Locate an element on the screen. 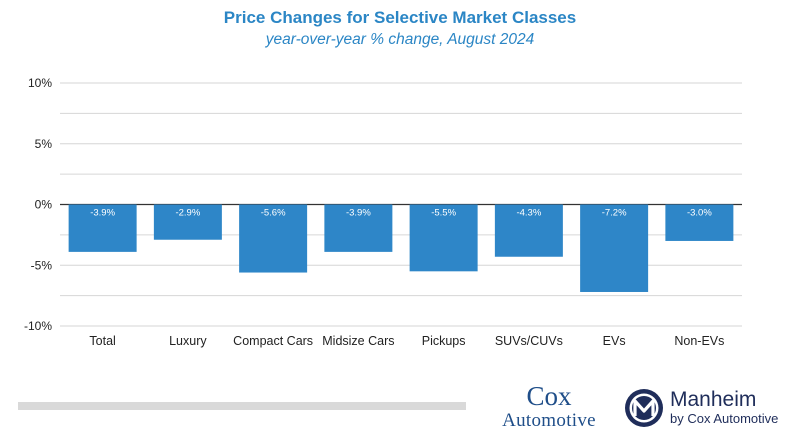 The width and height of the screenshot is (800, 442). automotive-logo-text: Automotive is located at coordinates (549, 420).